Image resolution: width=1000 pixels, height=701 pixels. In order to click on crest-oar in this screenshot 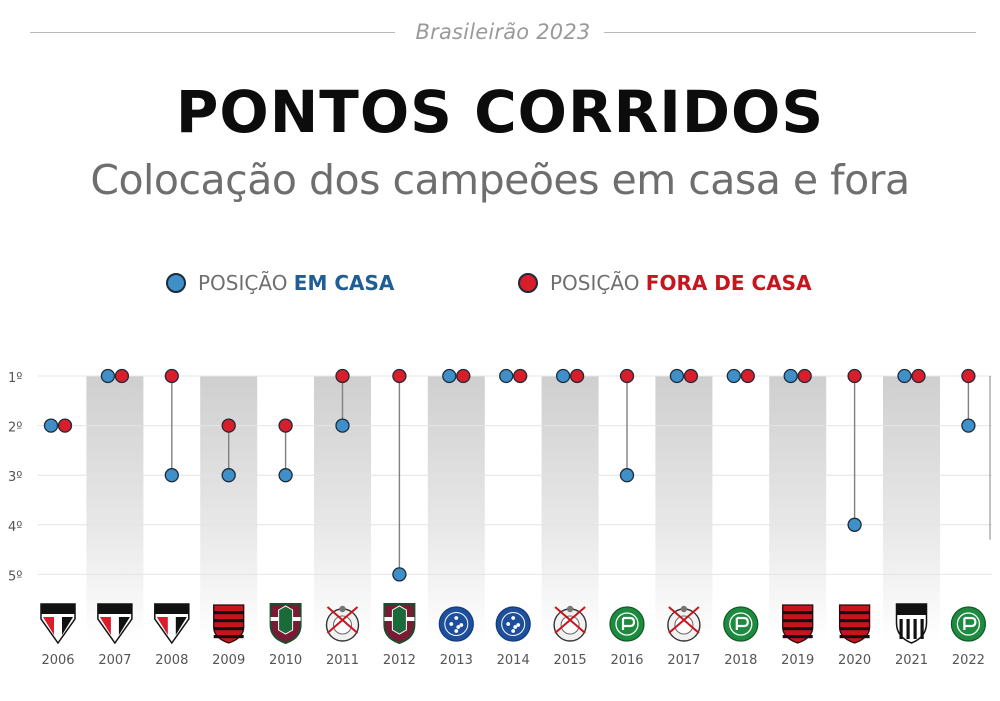, I will do `click(684, 620)`.